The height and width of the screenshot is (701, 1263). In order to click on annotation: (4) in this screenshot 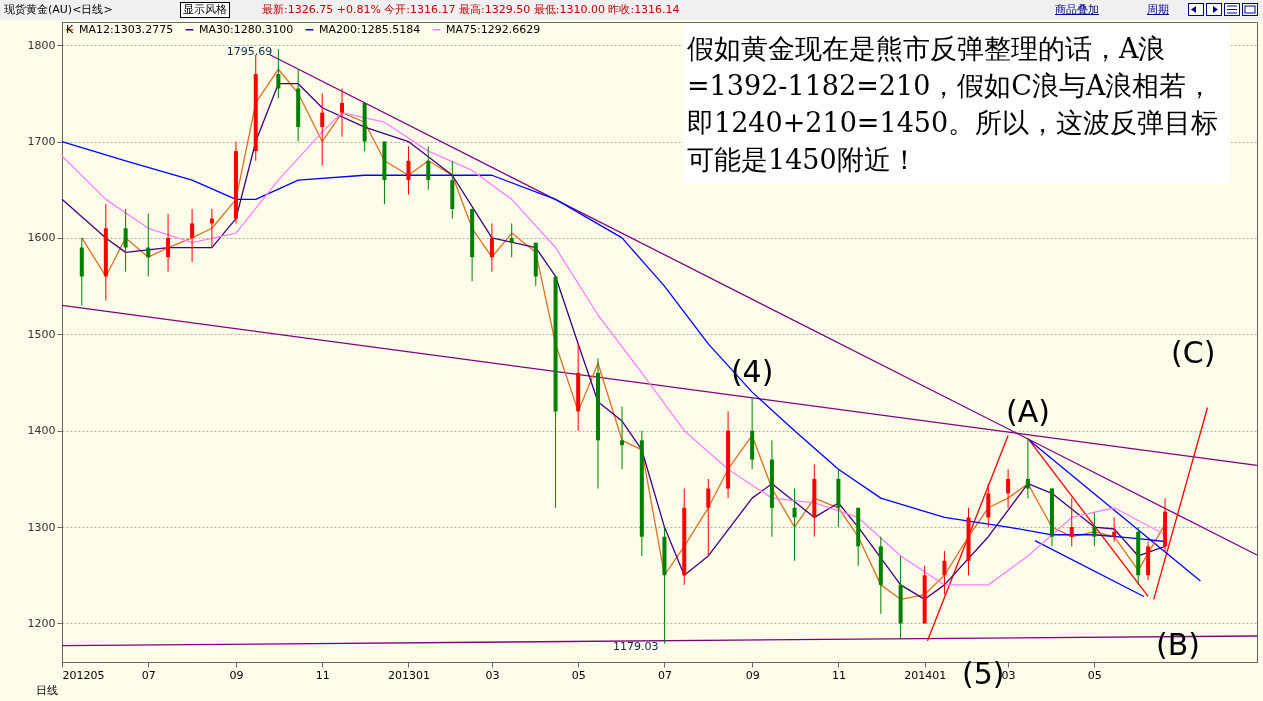, I will do `click(752, 371)`.